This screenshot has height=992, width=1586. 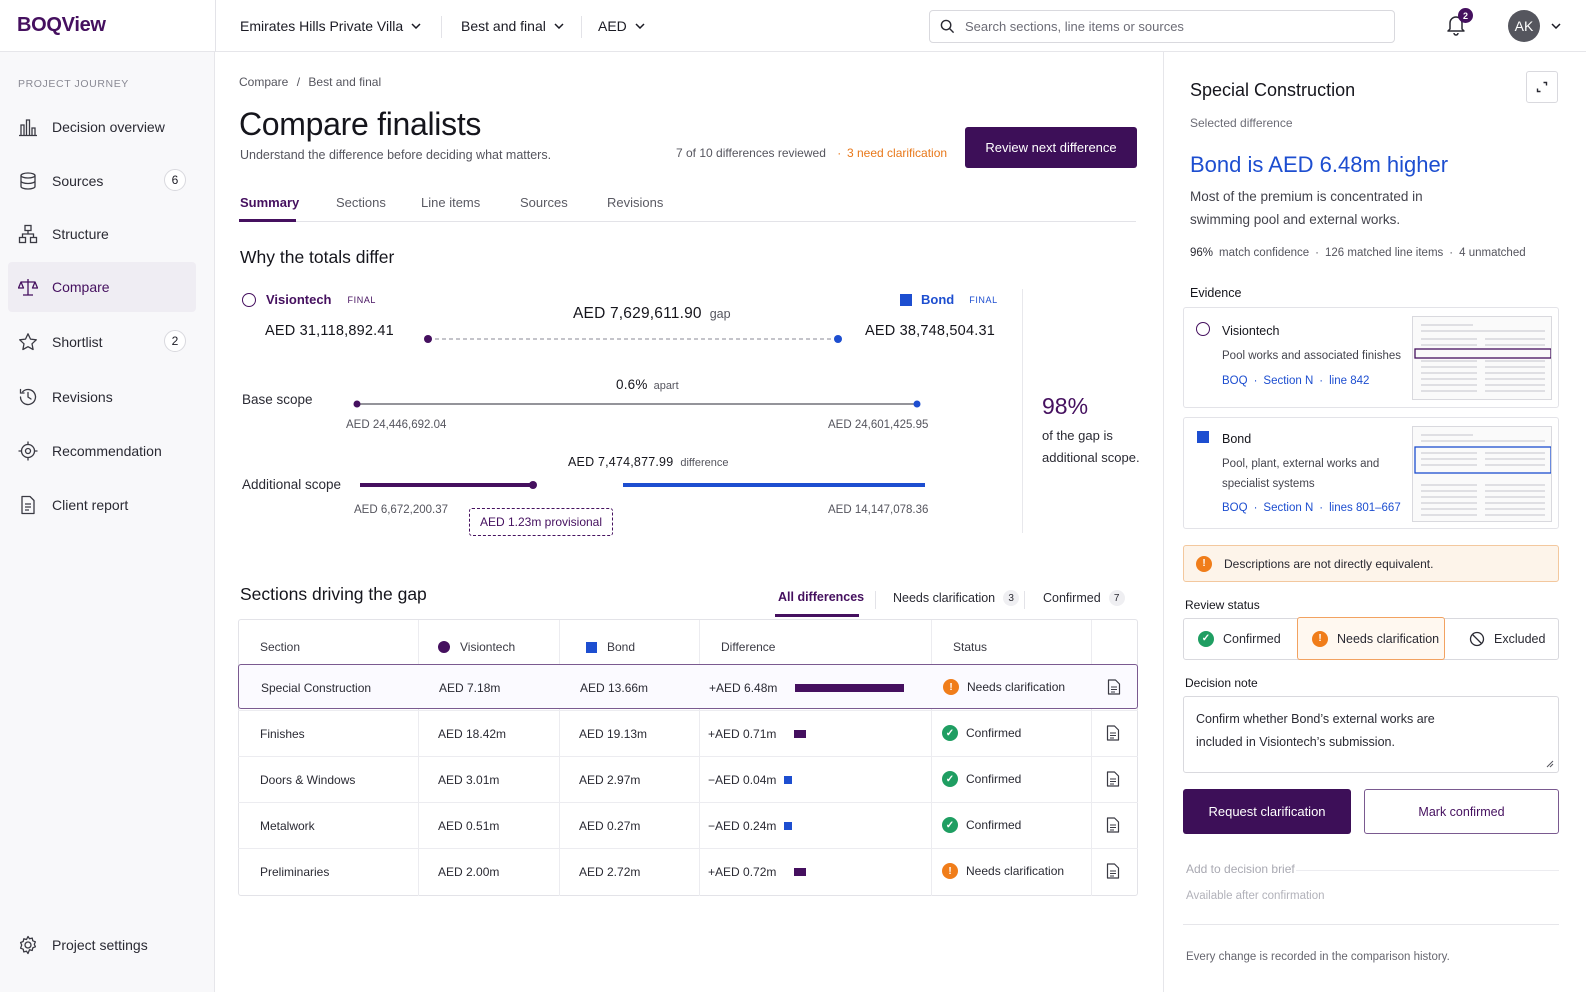 What do you see at coordinates (699, 758) in the screenshot?
I see `column-divider` at bounding box center [699, 758].